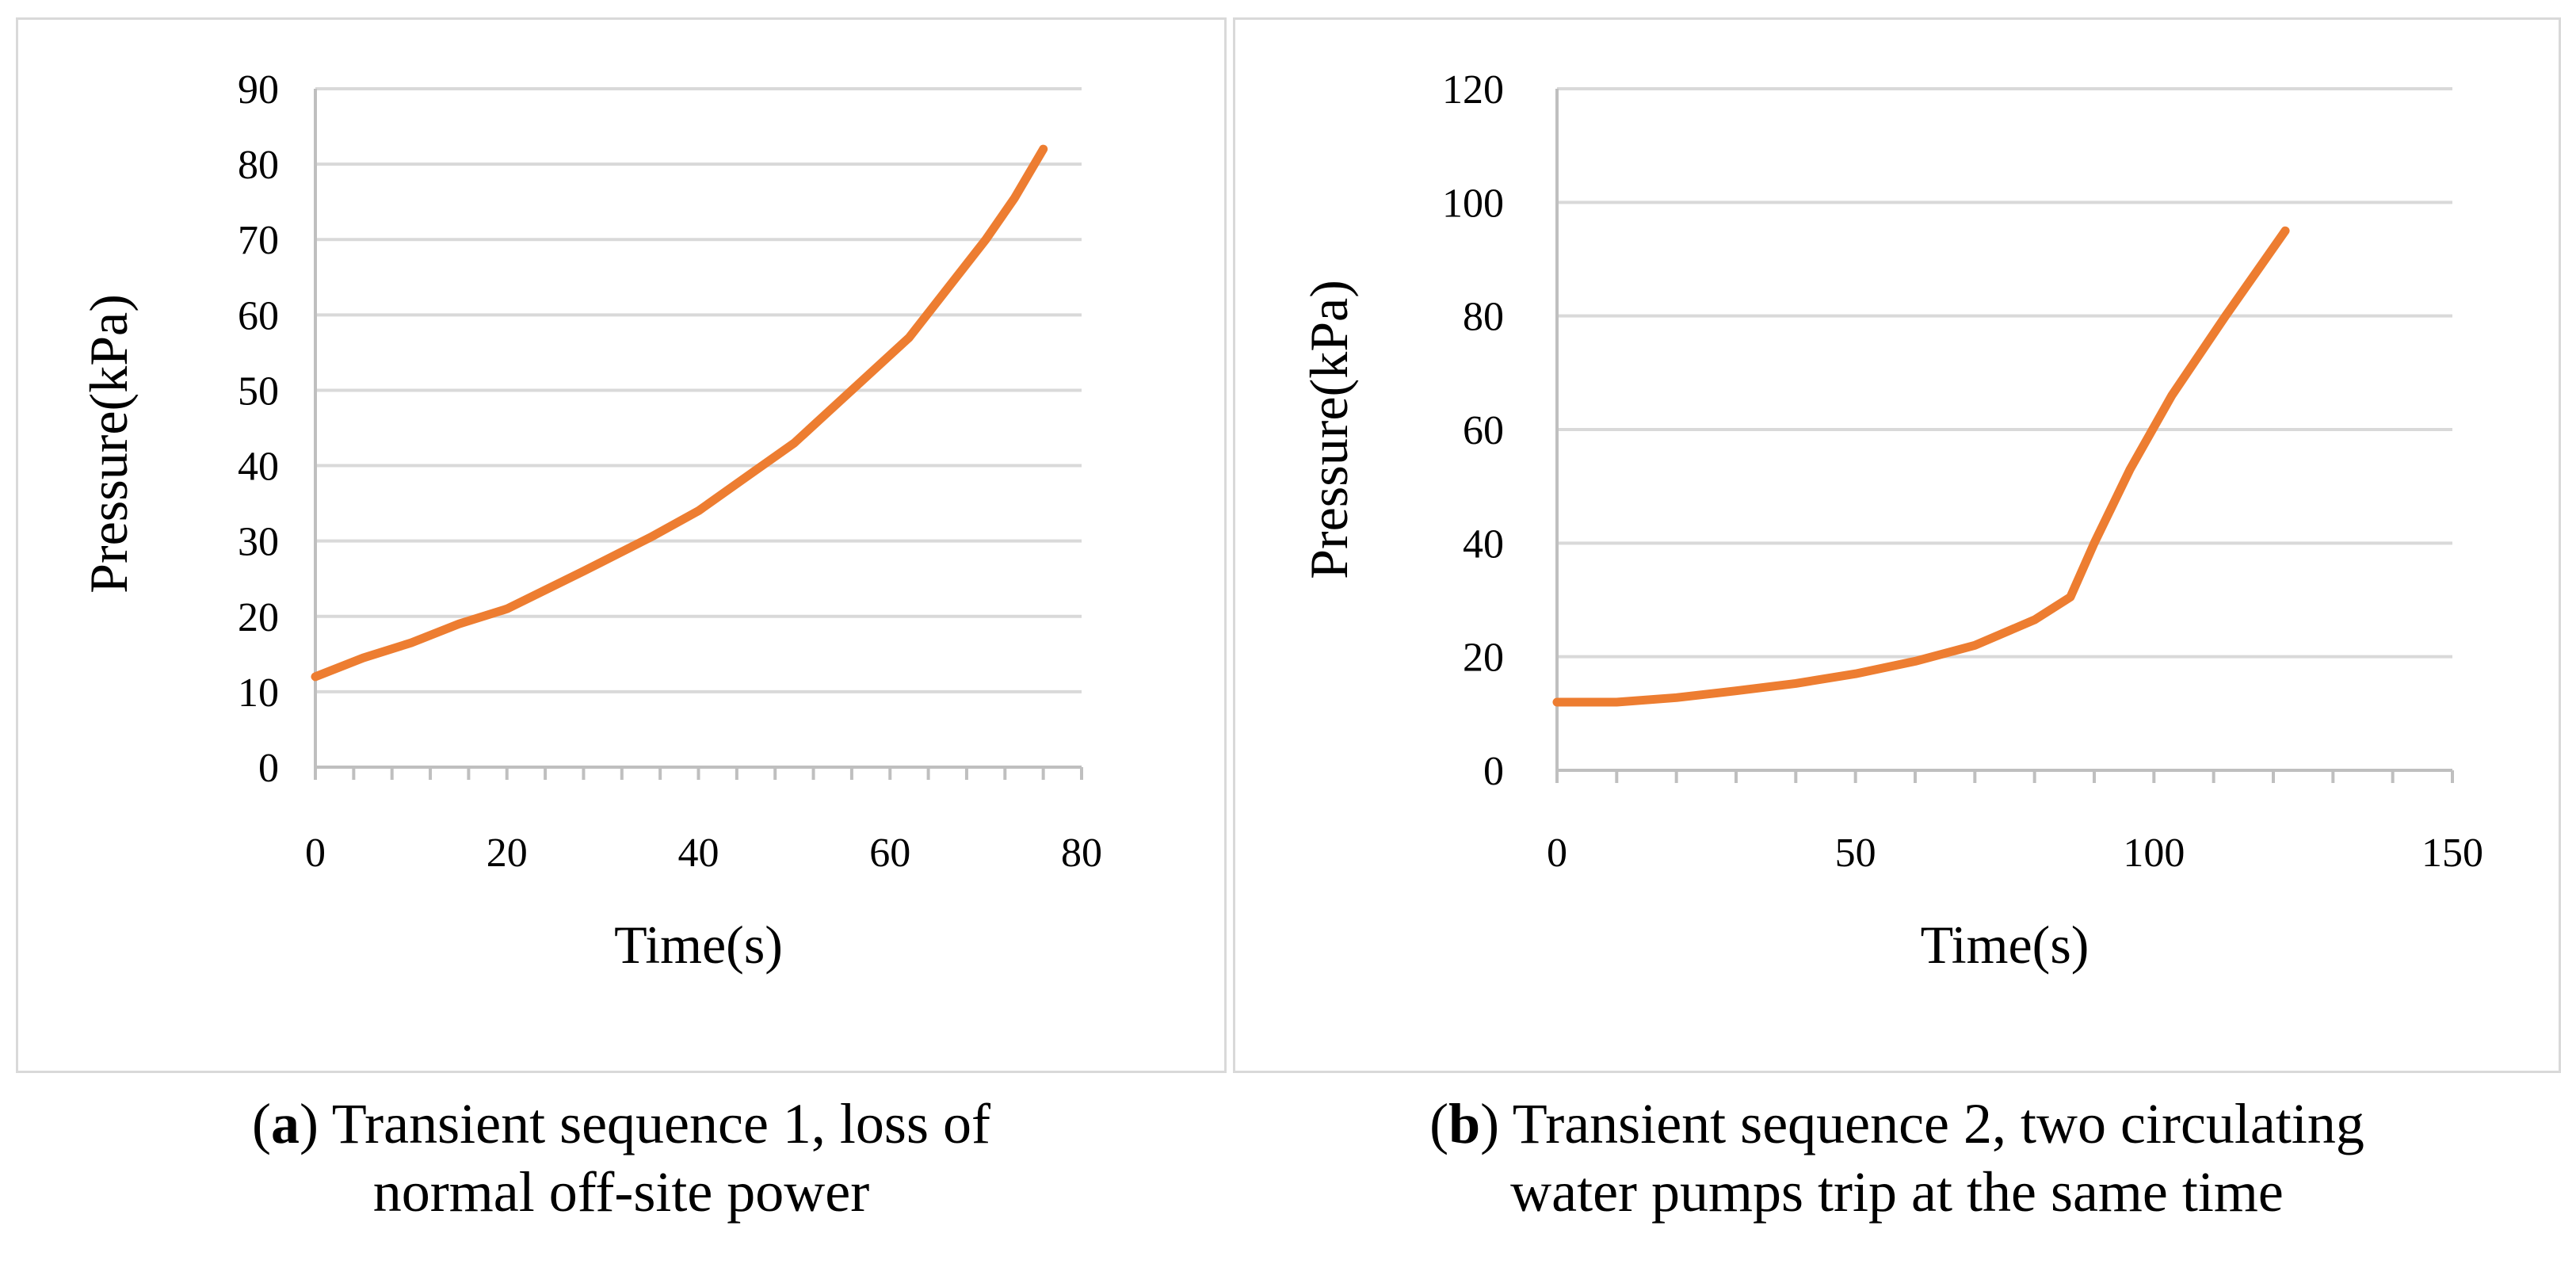 This screenshot has height=1268, width=2576. I want to click on caption-b-label: b, so click(1464, 1123).